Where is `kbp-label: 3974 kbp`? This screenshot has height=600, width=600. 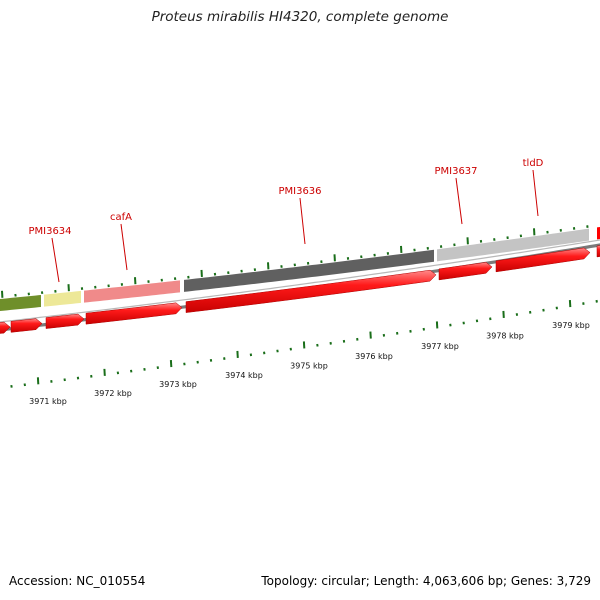
kbp-label: 3974 kbp is located at coordinates (244, 375).